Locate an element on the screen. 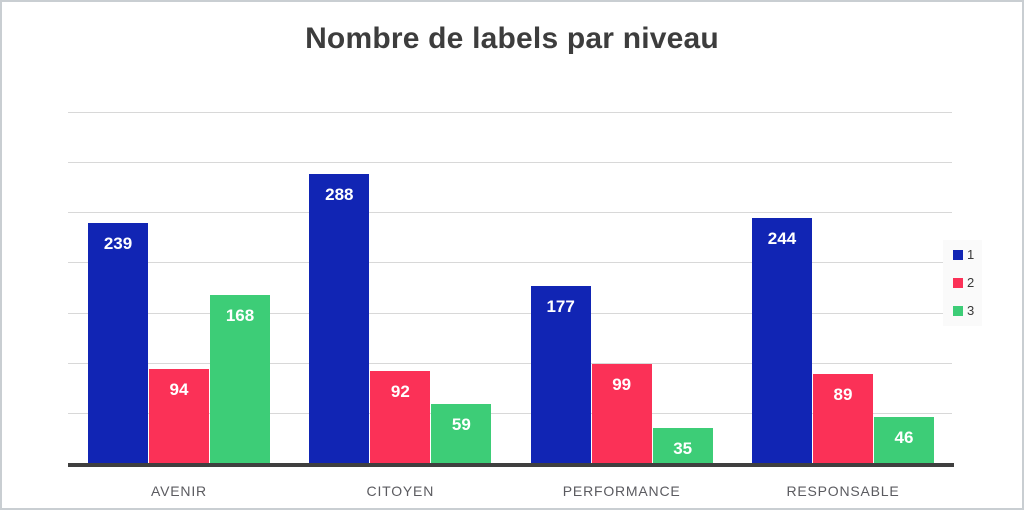 The image size is (1024, 510). legend: 1 2 3 is located at coordinates (963, 283).